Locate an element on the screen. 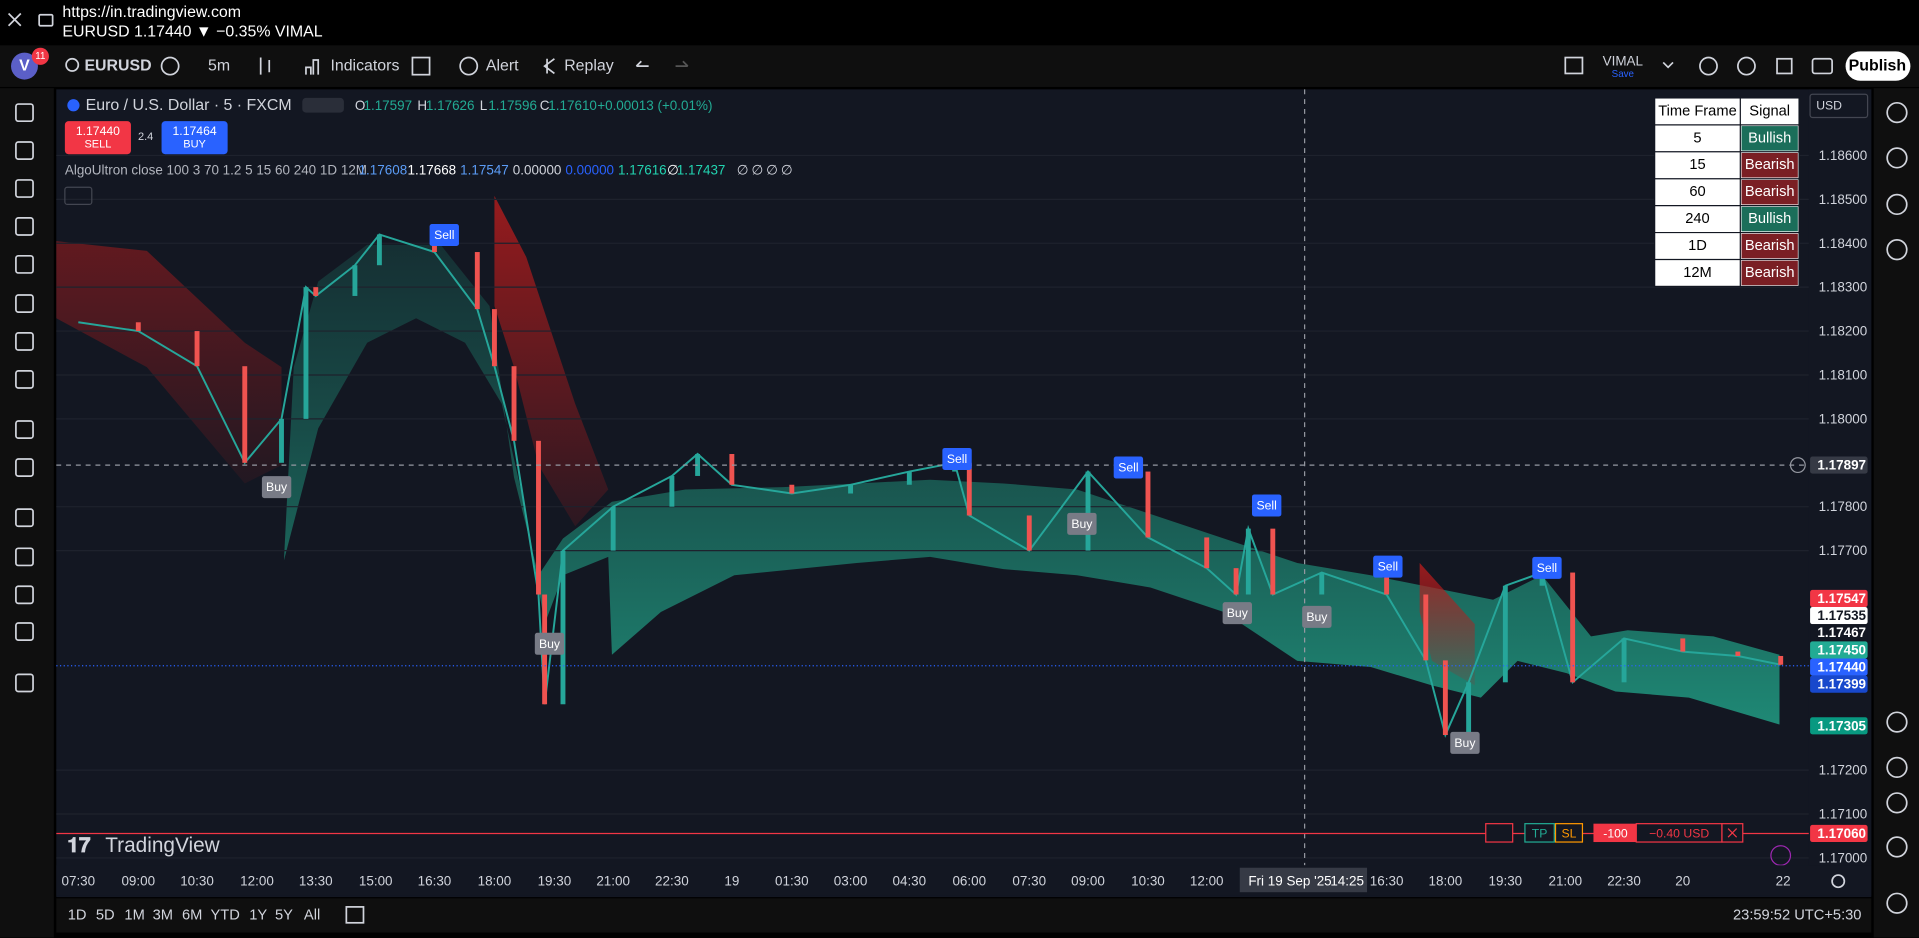  sl-button is located at coordinates (1569, 833).